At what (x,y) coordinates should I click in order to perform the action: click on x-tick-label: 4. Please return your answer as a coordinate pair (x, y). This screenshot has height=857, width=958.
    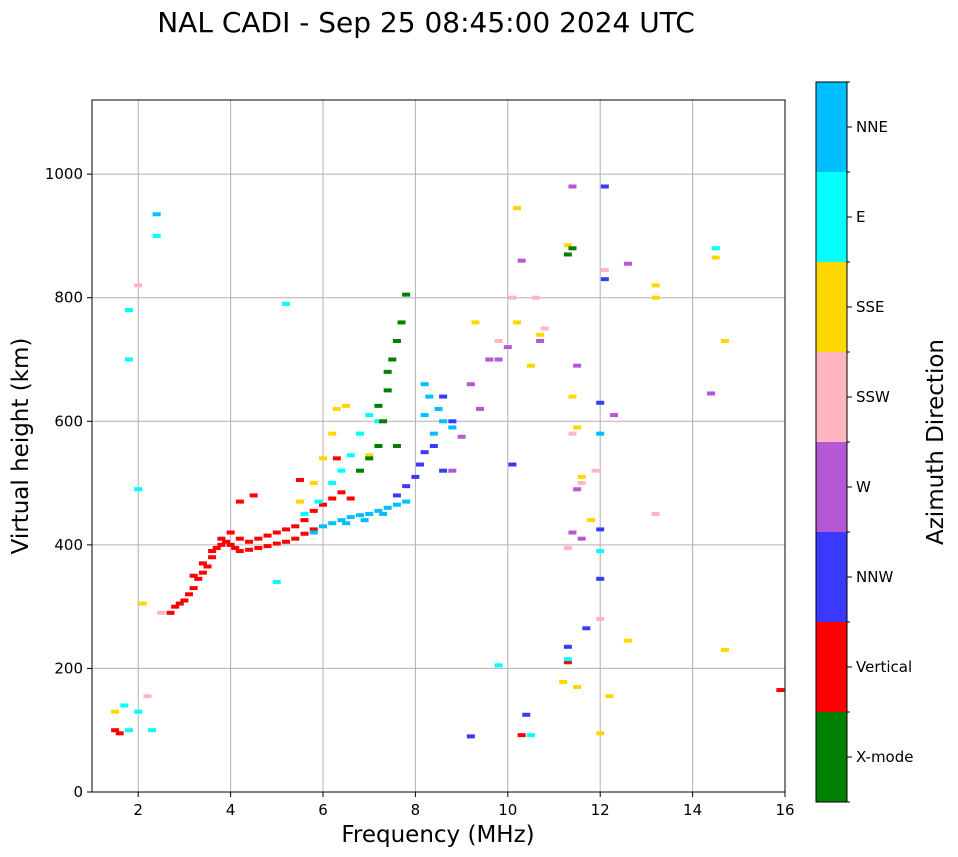
    Looking at the image, I should click on (231, 810).